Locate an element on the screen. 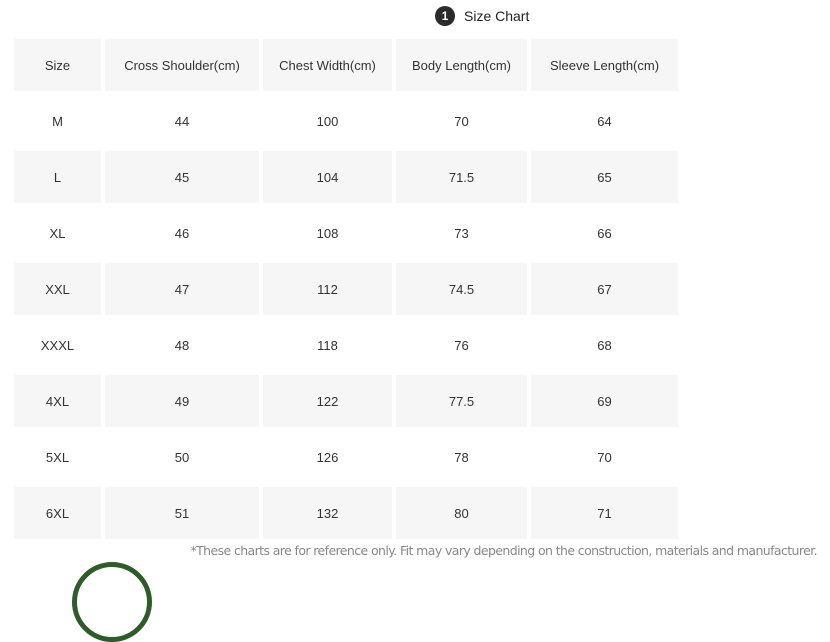 The width and height of the screenshot is (830, 642). table-cell: 77.5 is located at coordinates (461, 401).